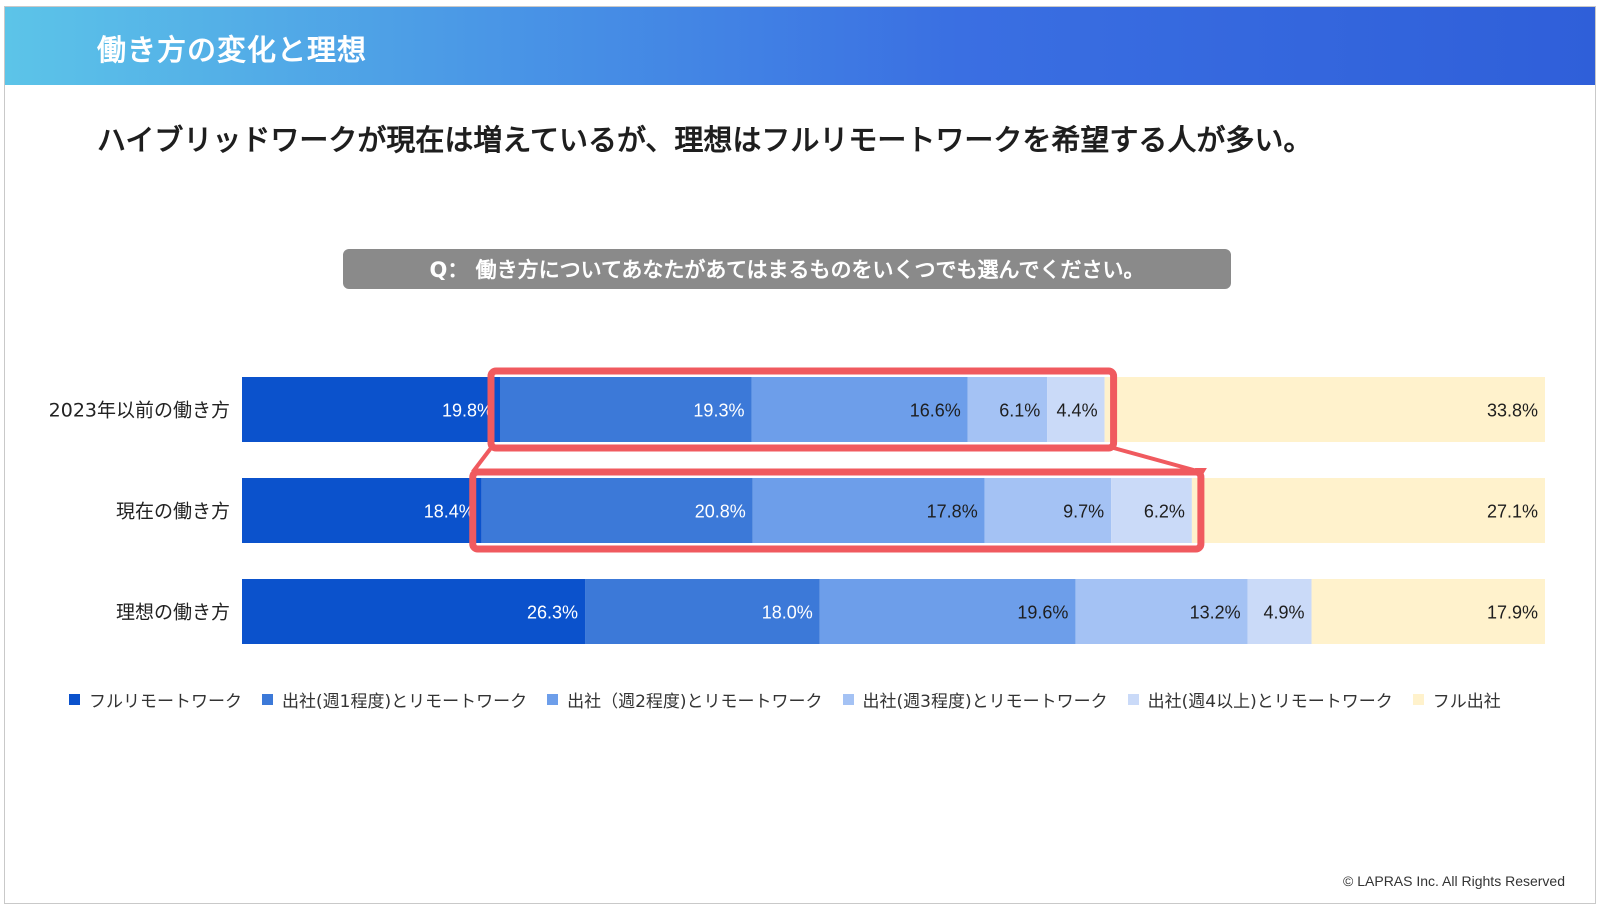 The width and height of the screenshot is (1600, 910). What do you see at coordinates (173, 512) in the screenshot?
I see `category-label: 現在の働き方` at bounding box center [173, 512].